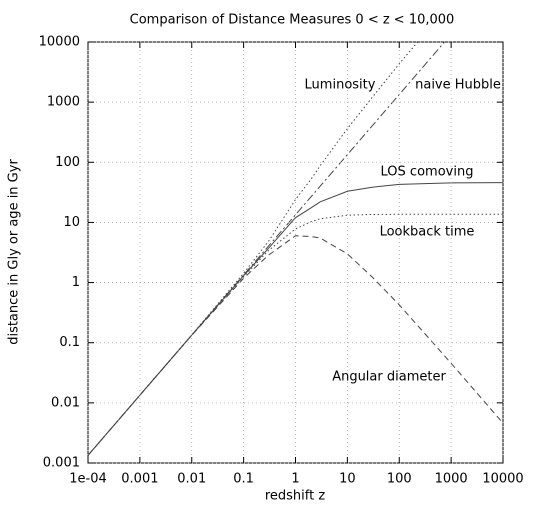 Image resolution: width=540 pixels, height=505 pixels. What do you see at coordinates (139, 479) in the screenshot?
I see `x-tick-label: 0.001` at bounding box center [139, 479].